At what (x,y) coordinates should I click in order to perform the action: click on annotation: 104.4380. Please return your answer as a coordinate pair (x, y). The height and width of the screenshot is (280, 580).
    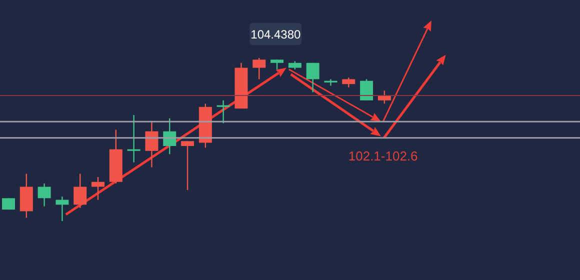
    Looking at the image, I should click on (276, 35).